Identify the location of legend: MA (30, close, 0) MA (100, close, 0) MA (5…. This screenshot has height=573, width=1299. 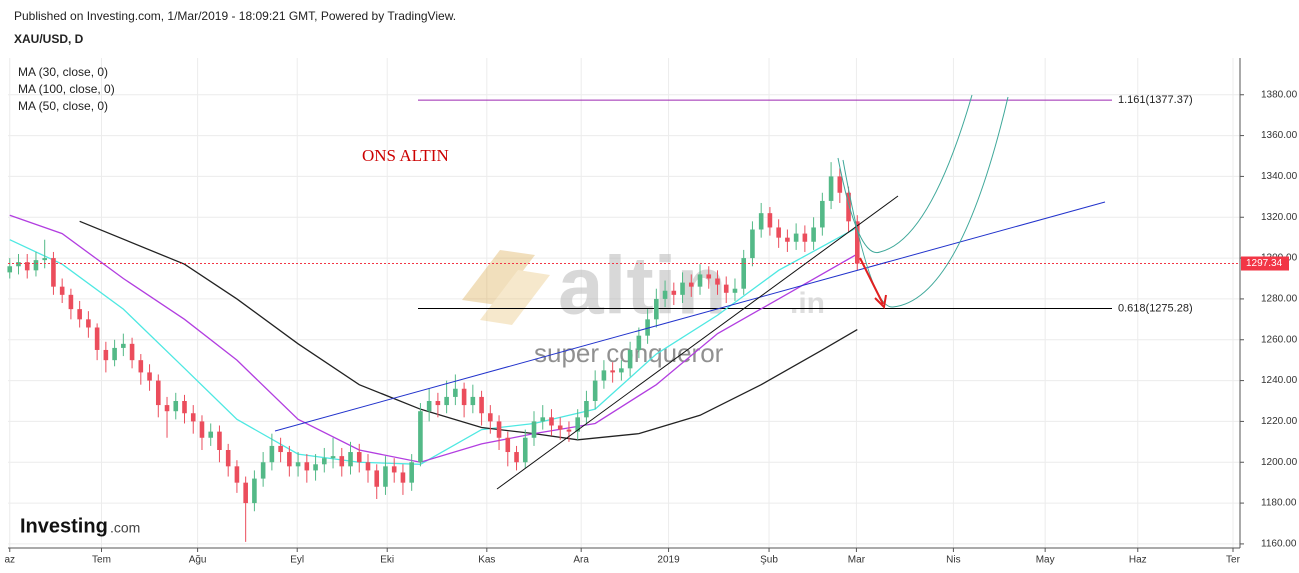
(66, 89).